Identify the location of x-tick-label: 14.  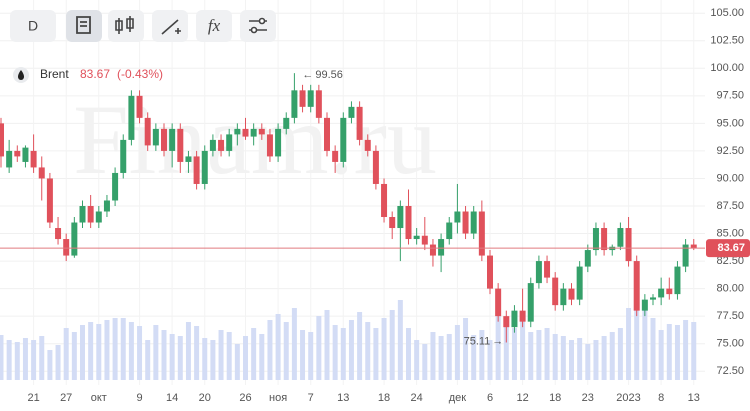
(172, 398).